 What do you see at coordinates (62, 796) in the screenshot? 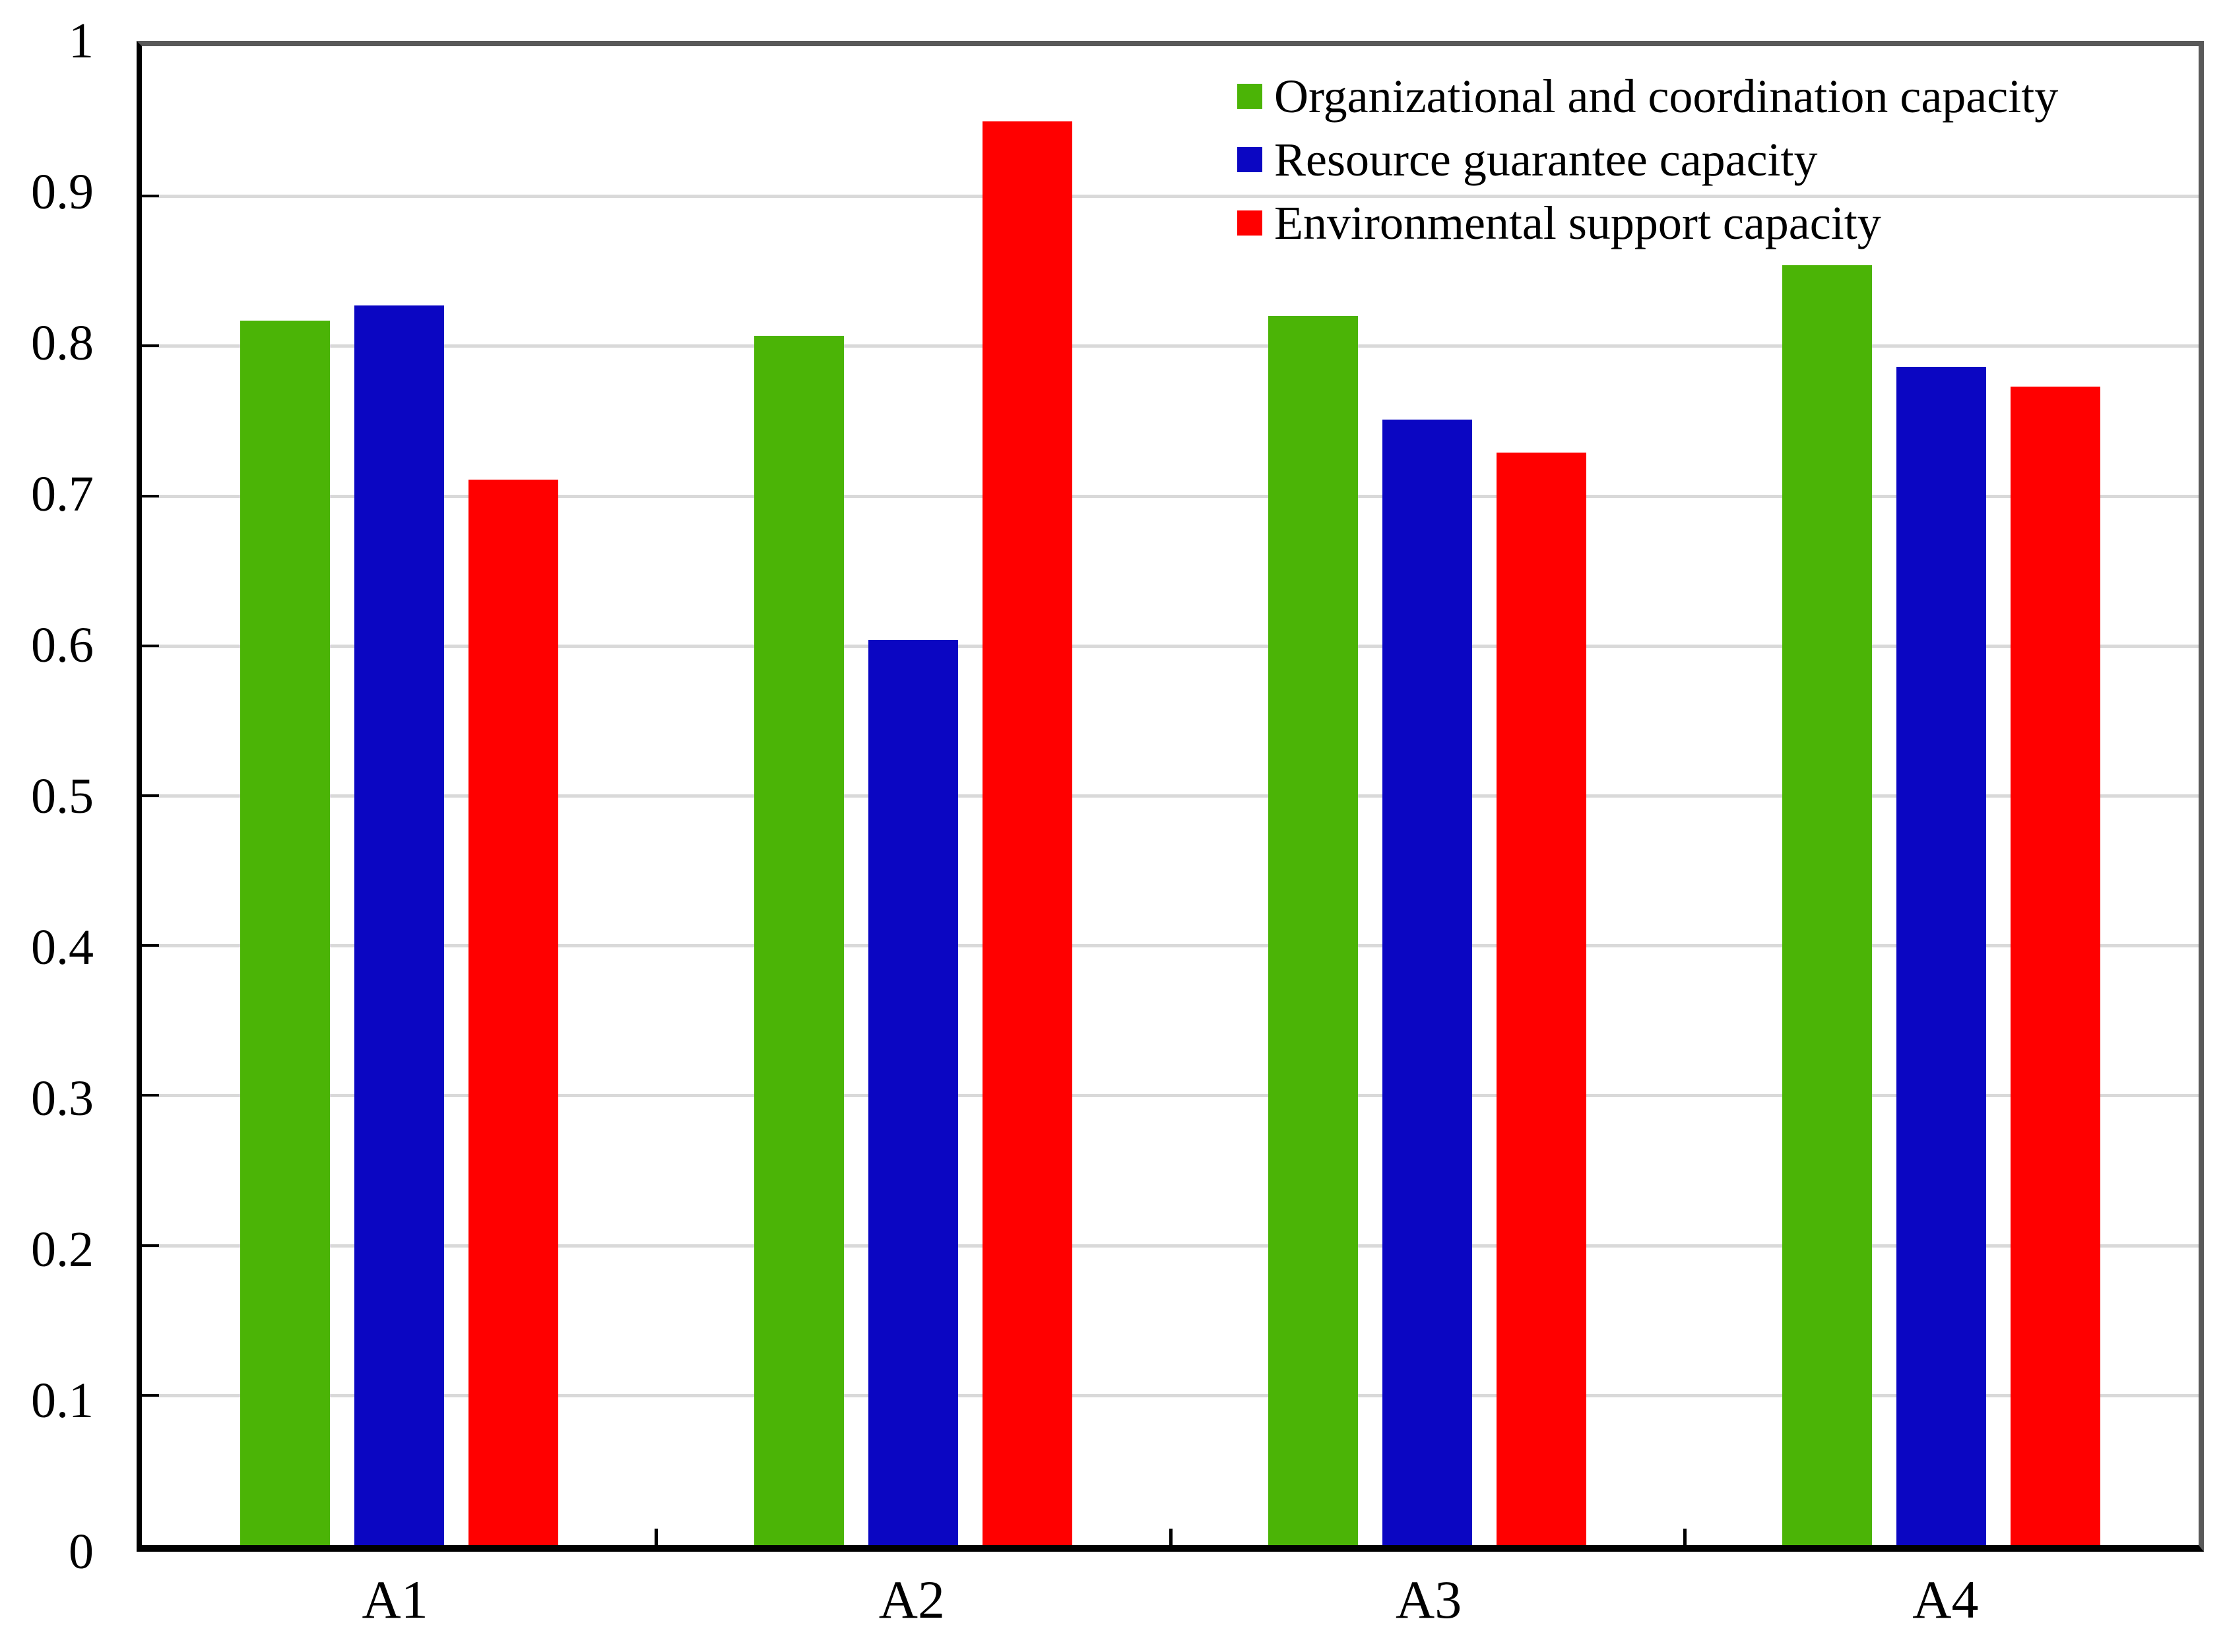
I see `y-tick-label: 0.5` at bounding box center [62, 796].